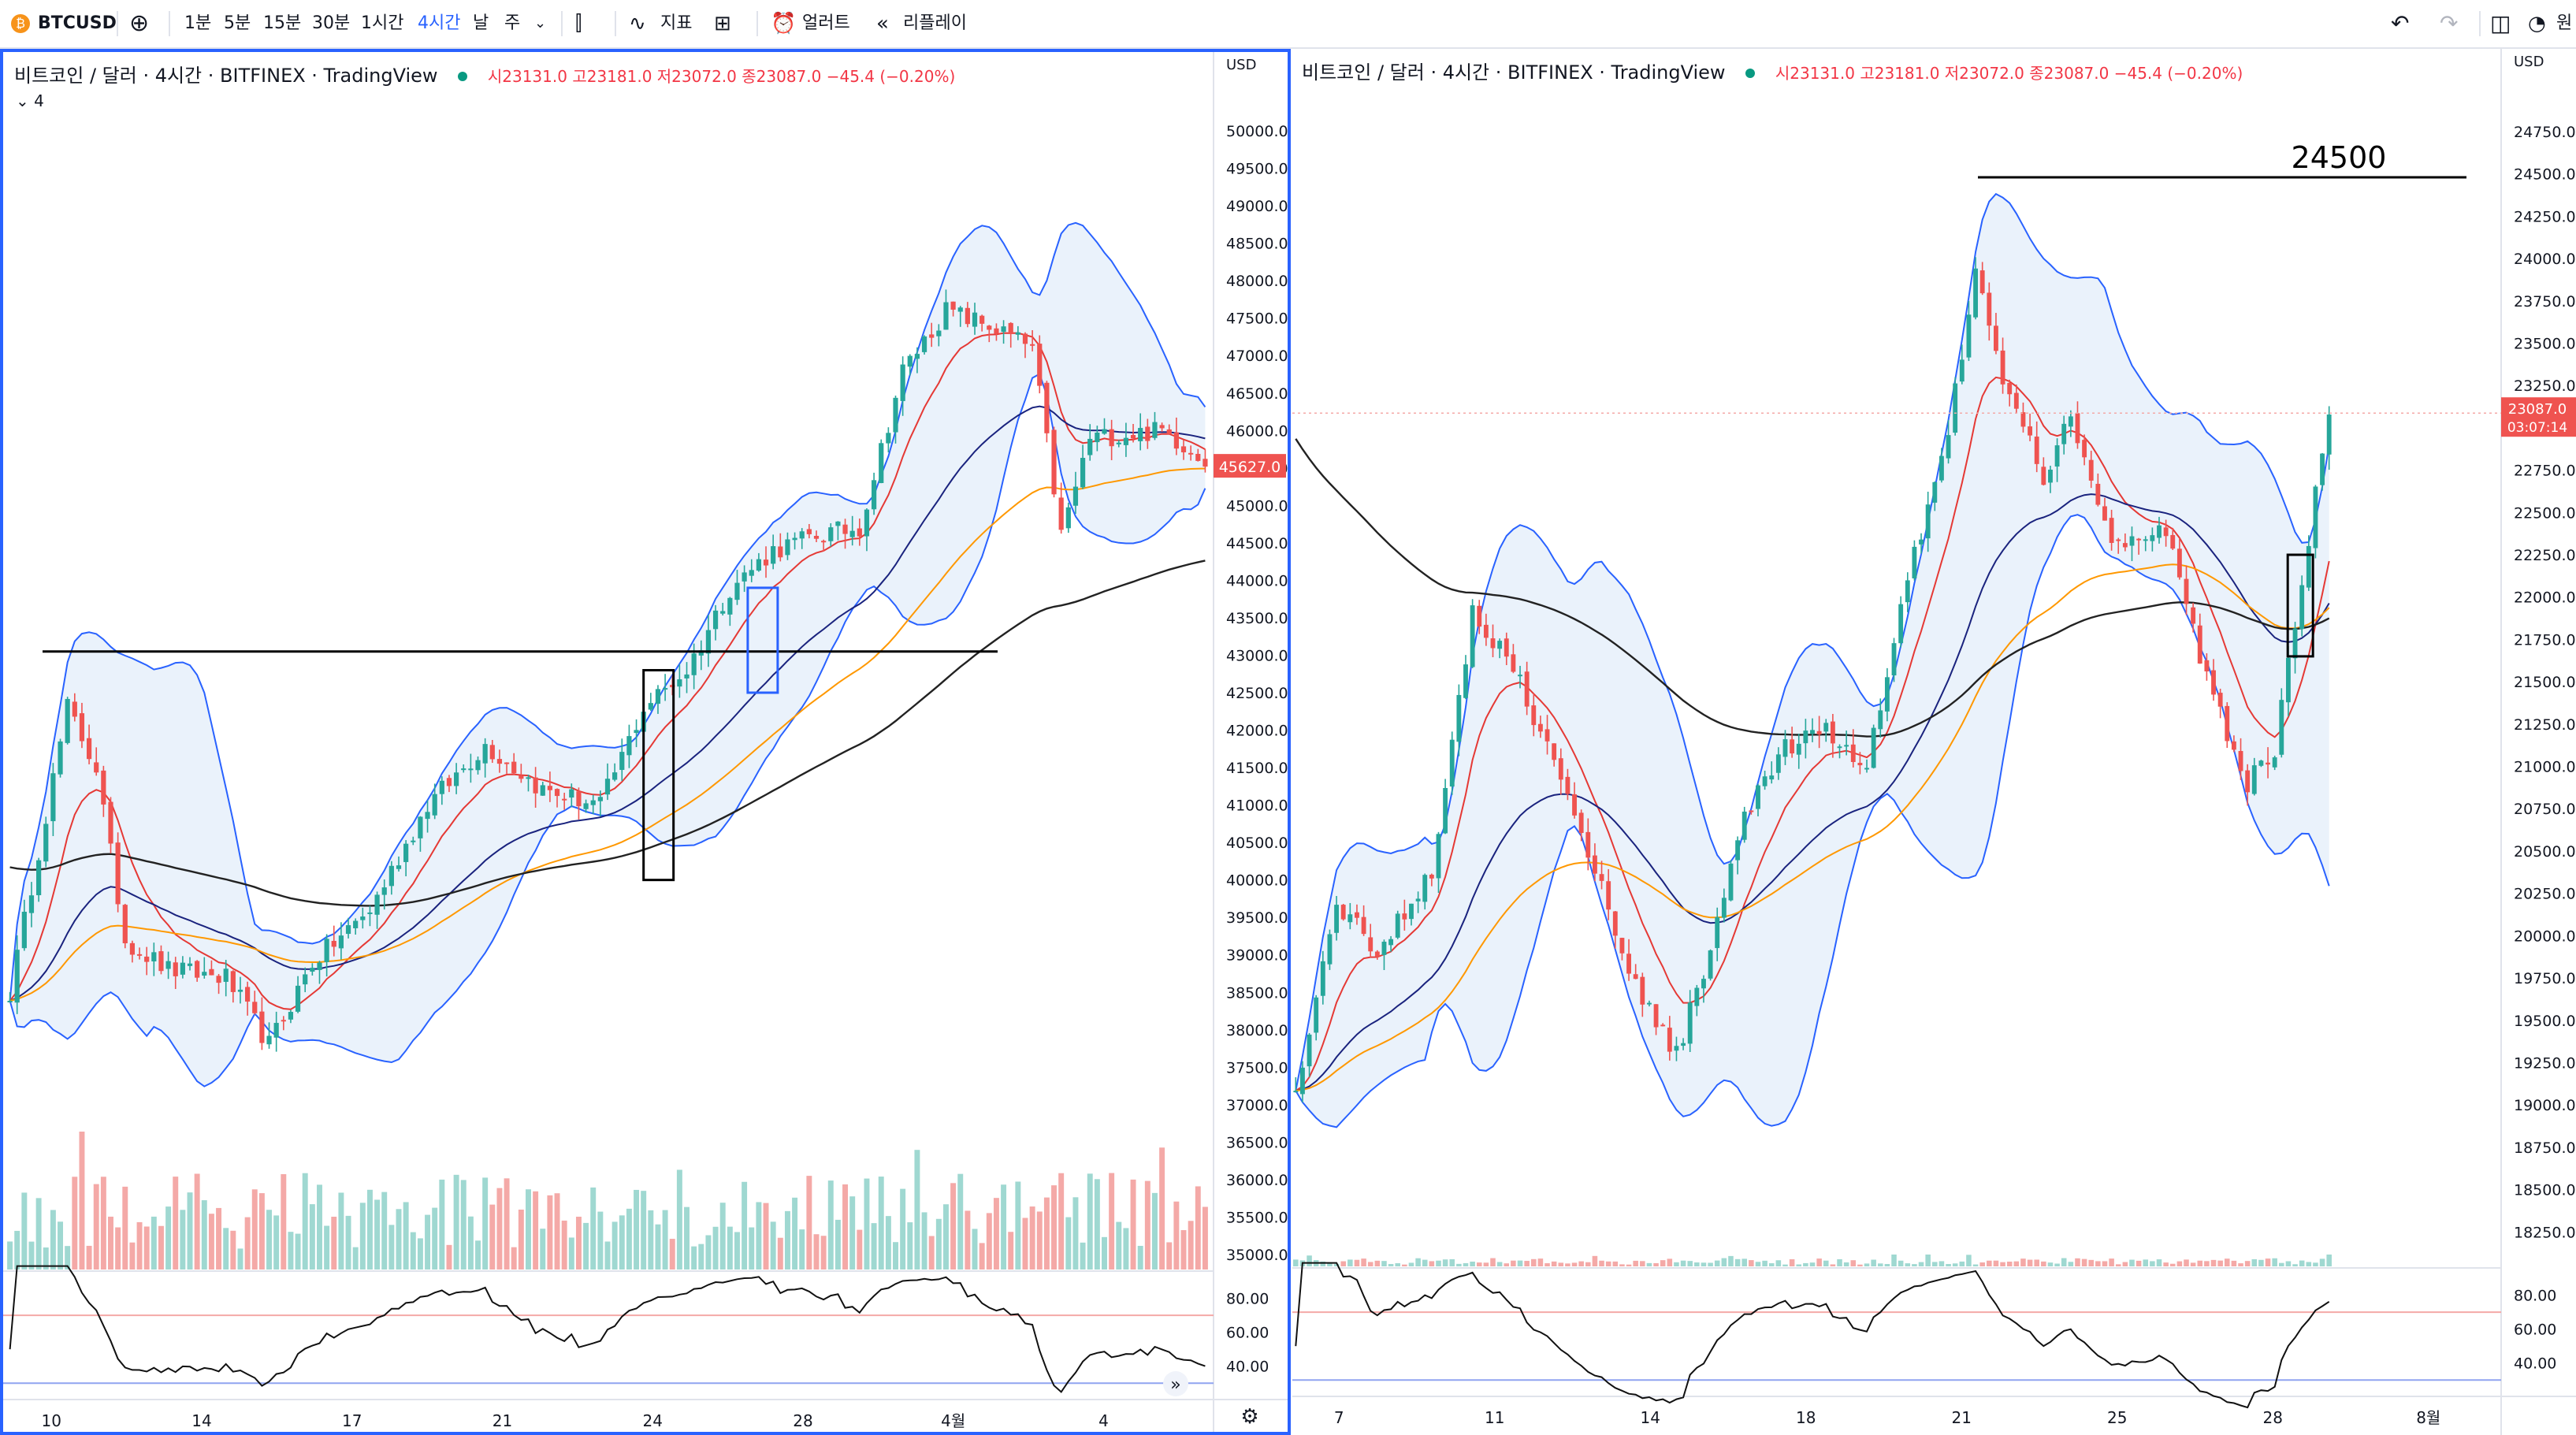 The image size is (2576, 1435). Describe the element at coordinates (198, 23) in the screenshot. I see `interval-1m: 1분` at that location.